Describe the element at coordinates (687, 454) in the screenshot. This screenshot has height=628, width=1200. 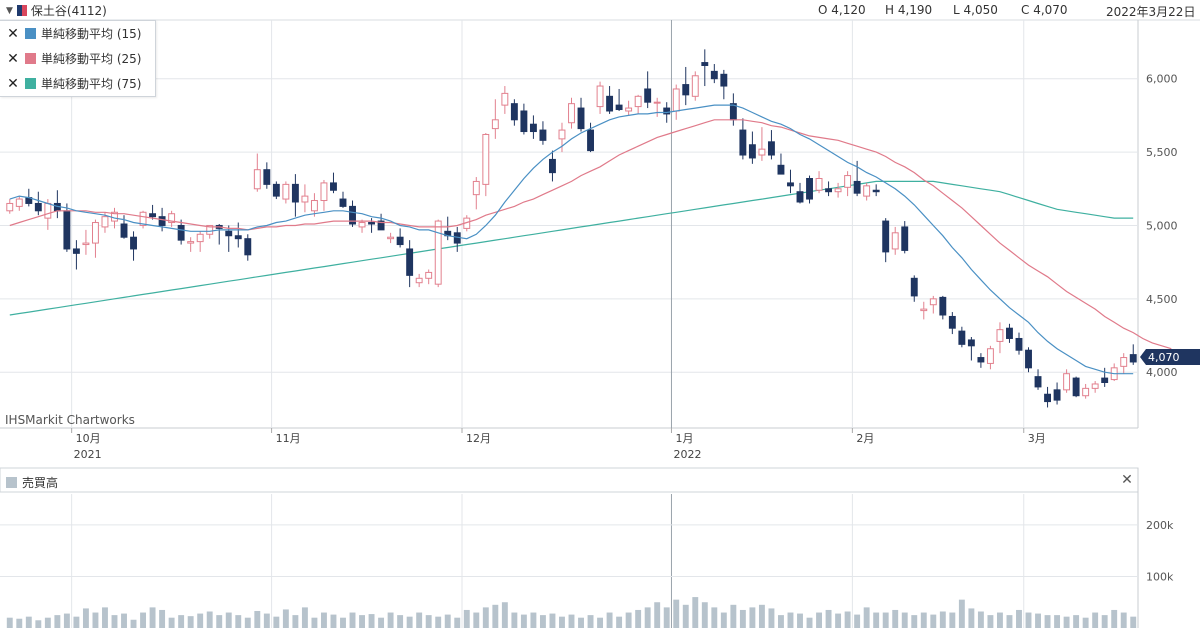
I see `year-label: 2022` at that location.